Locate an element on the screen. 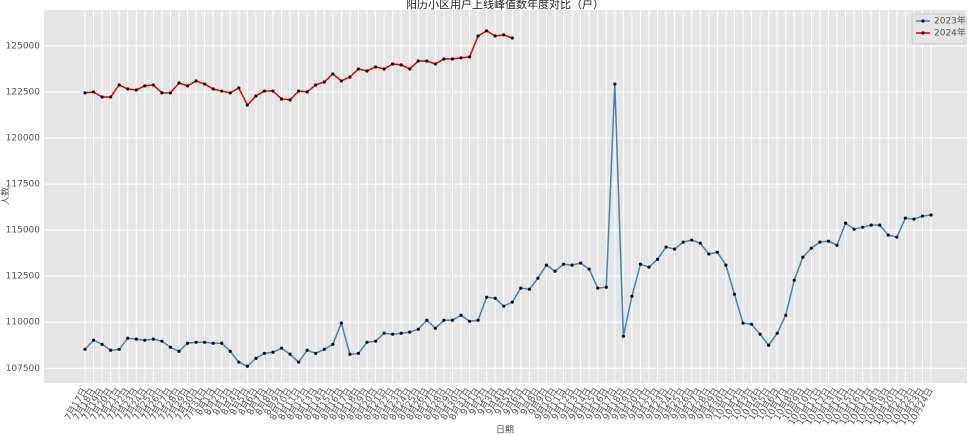  y-tick-label: 117500 is located at coordinates (23, 185).